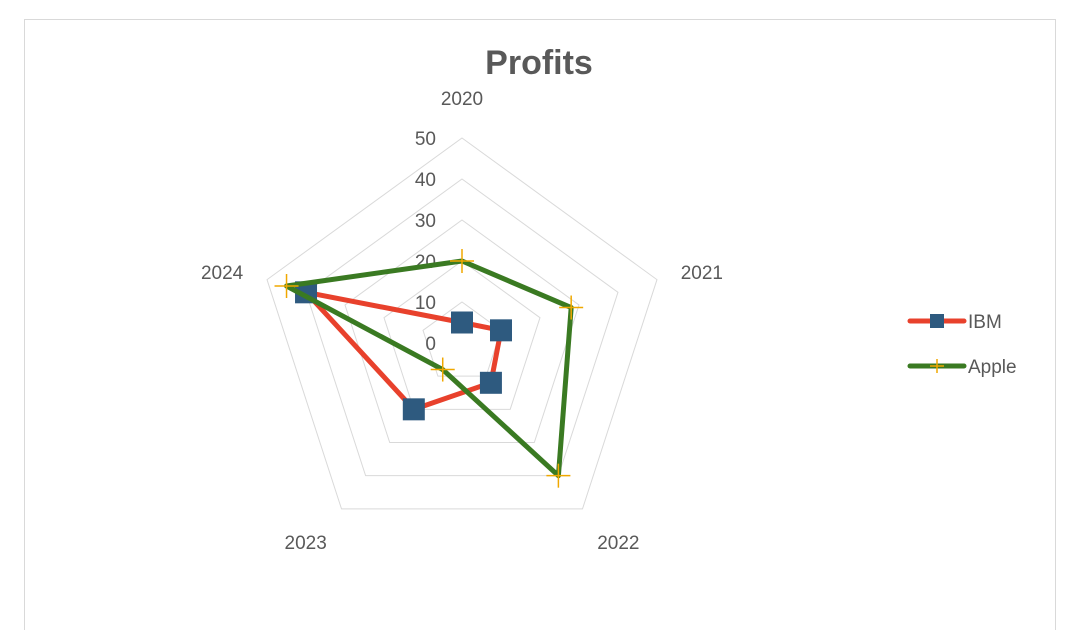  What do you see at coordinates (702, 273) in the screenshot?
I see `category-label: 2021` at bounding box center [702, 273].